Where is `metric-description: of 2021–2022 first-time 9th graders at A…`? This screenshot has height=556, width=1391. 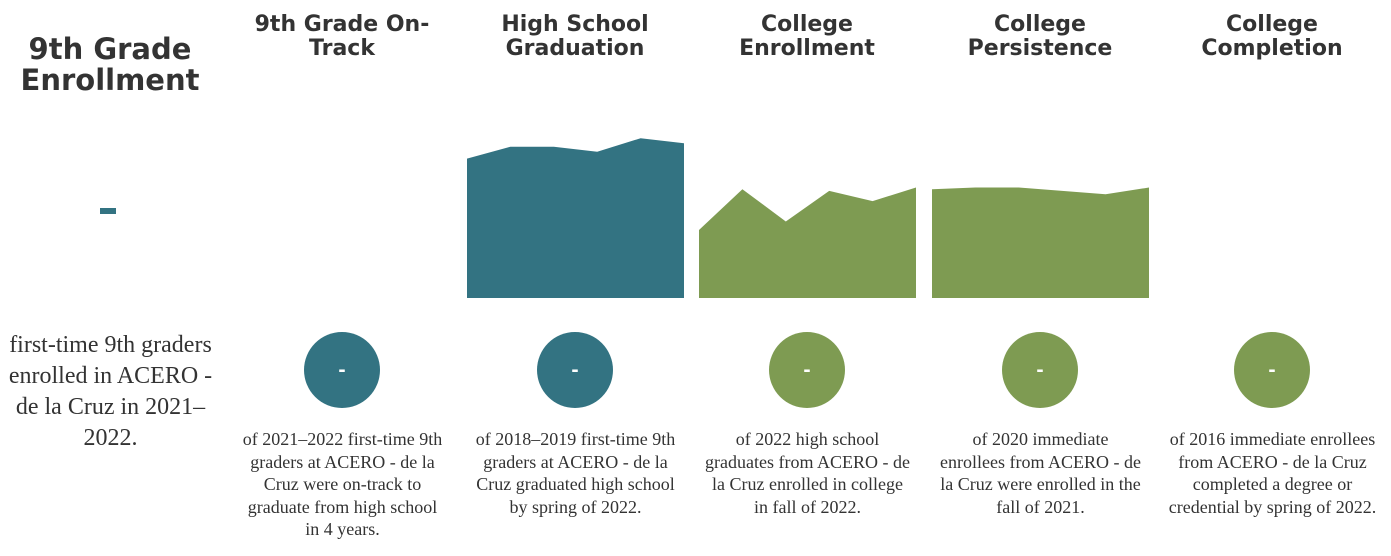 metric-description: of 2021–2022 first-time 9th graders at A… is located at coordinates (342, 484).